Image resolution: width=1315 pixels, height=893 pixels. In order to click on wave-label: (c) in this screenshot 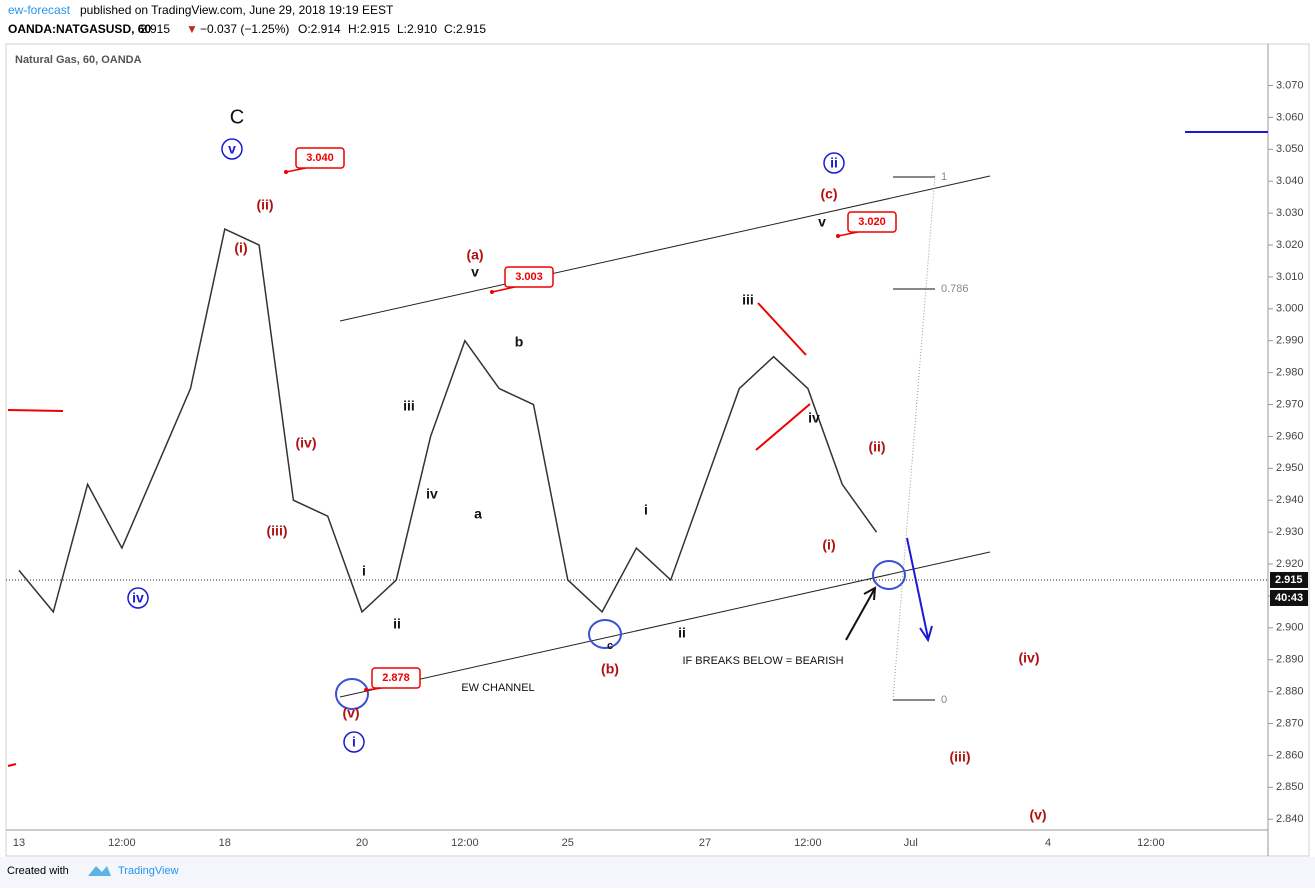, I will do `click(828, 194)`.